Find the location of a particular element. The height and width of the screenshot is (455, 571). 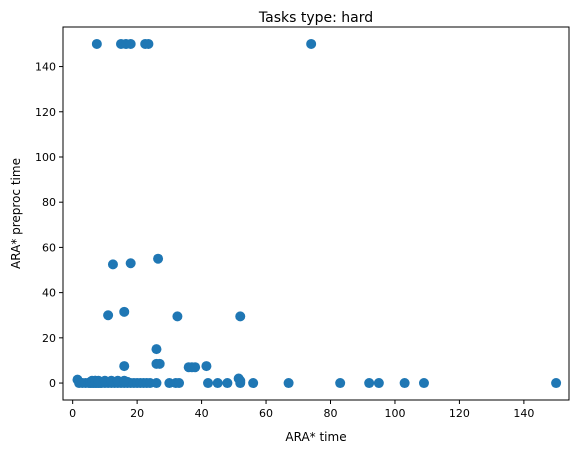

y-tick-label: 80 is located at coordinates (49, 202).